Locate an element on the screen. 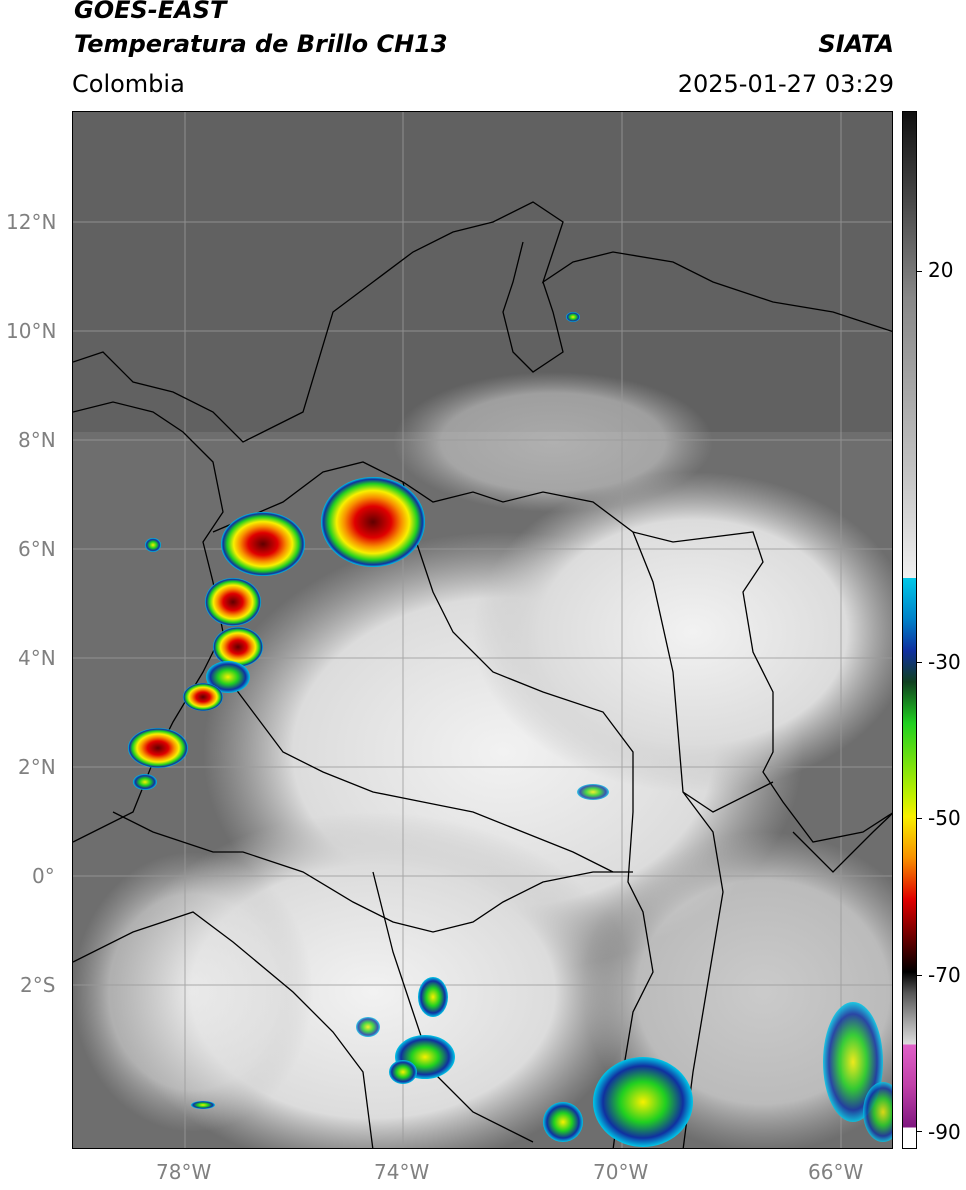 This screenshot has height=1190, width=966. lon-tick-label: 78°W is located at coordinates (184, 1172).